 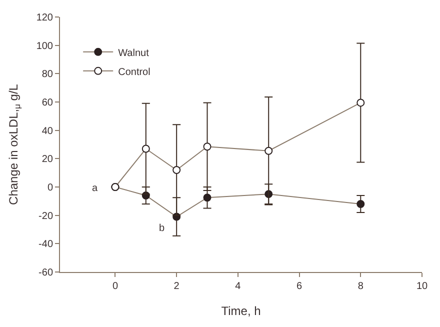 What do you see at coordinates (45, 18) in the screenshot?
I see `y-tick-label: 120` at bounding box center [45, 18].